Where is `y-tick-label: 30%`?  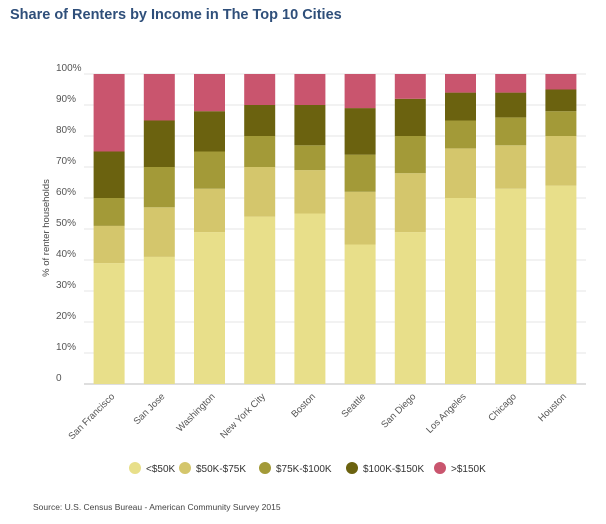 y-tick-label: 30% is located at coordinates (66, 285).